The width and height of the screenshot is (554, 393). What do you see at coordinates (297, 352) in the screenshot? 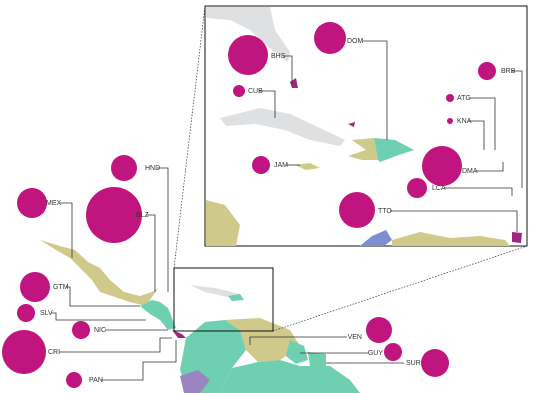
I see `land-guyana` at bounding box center [297, 352].